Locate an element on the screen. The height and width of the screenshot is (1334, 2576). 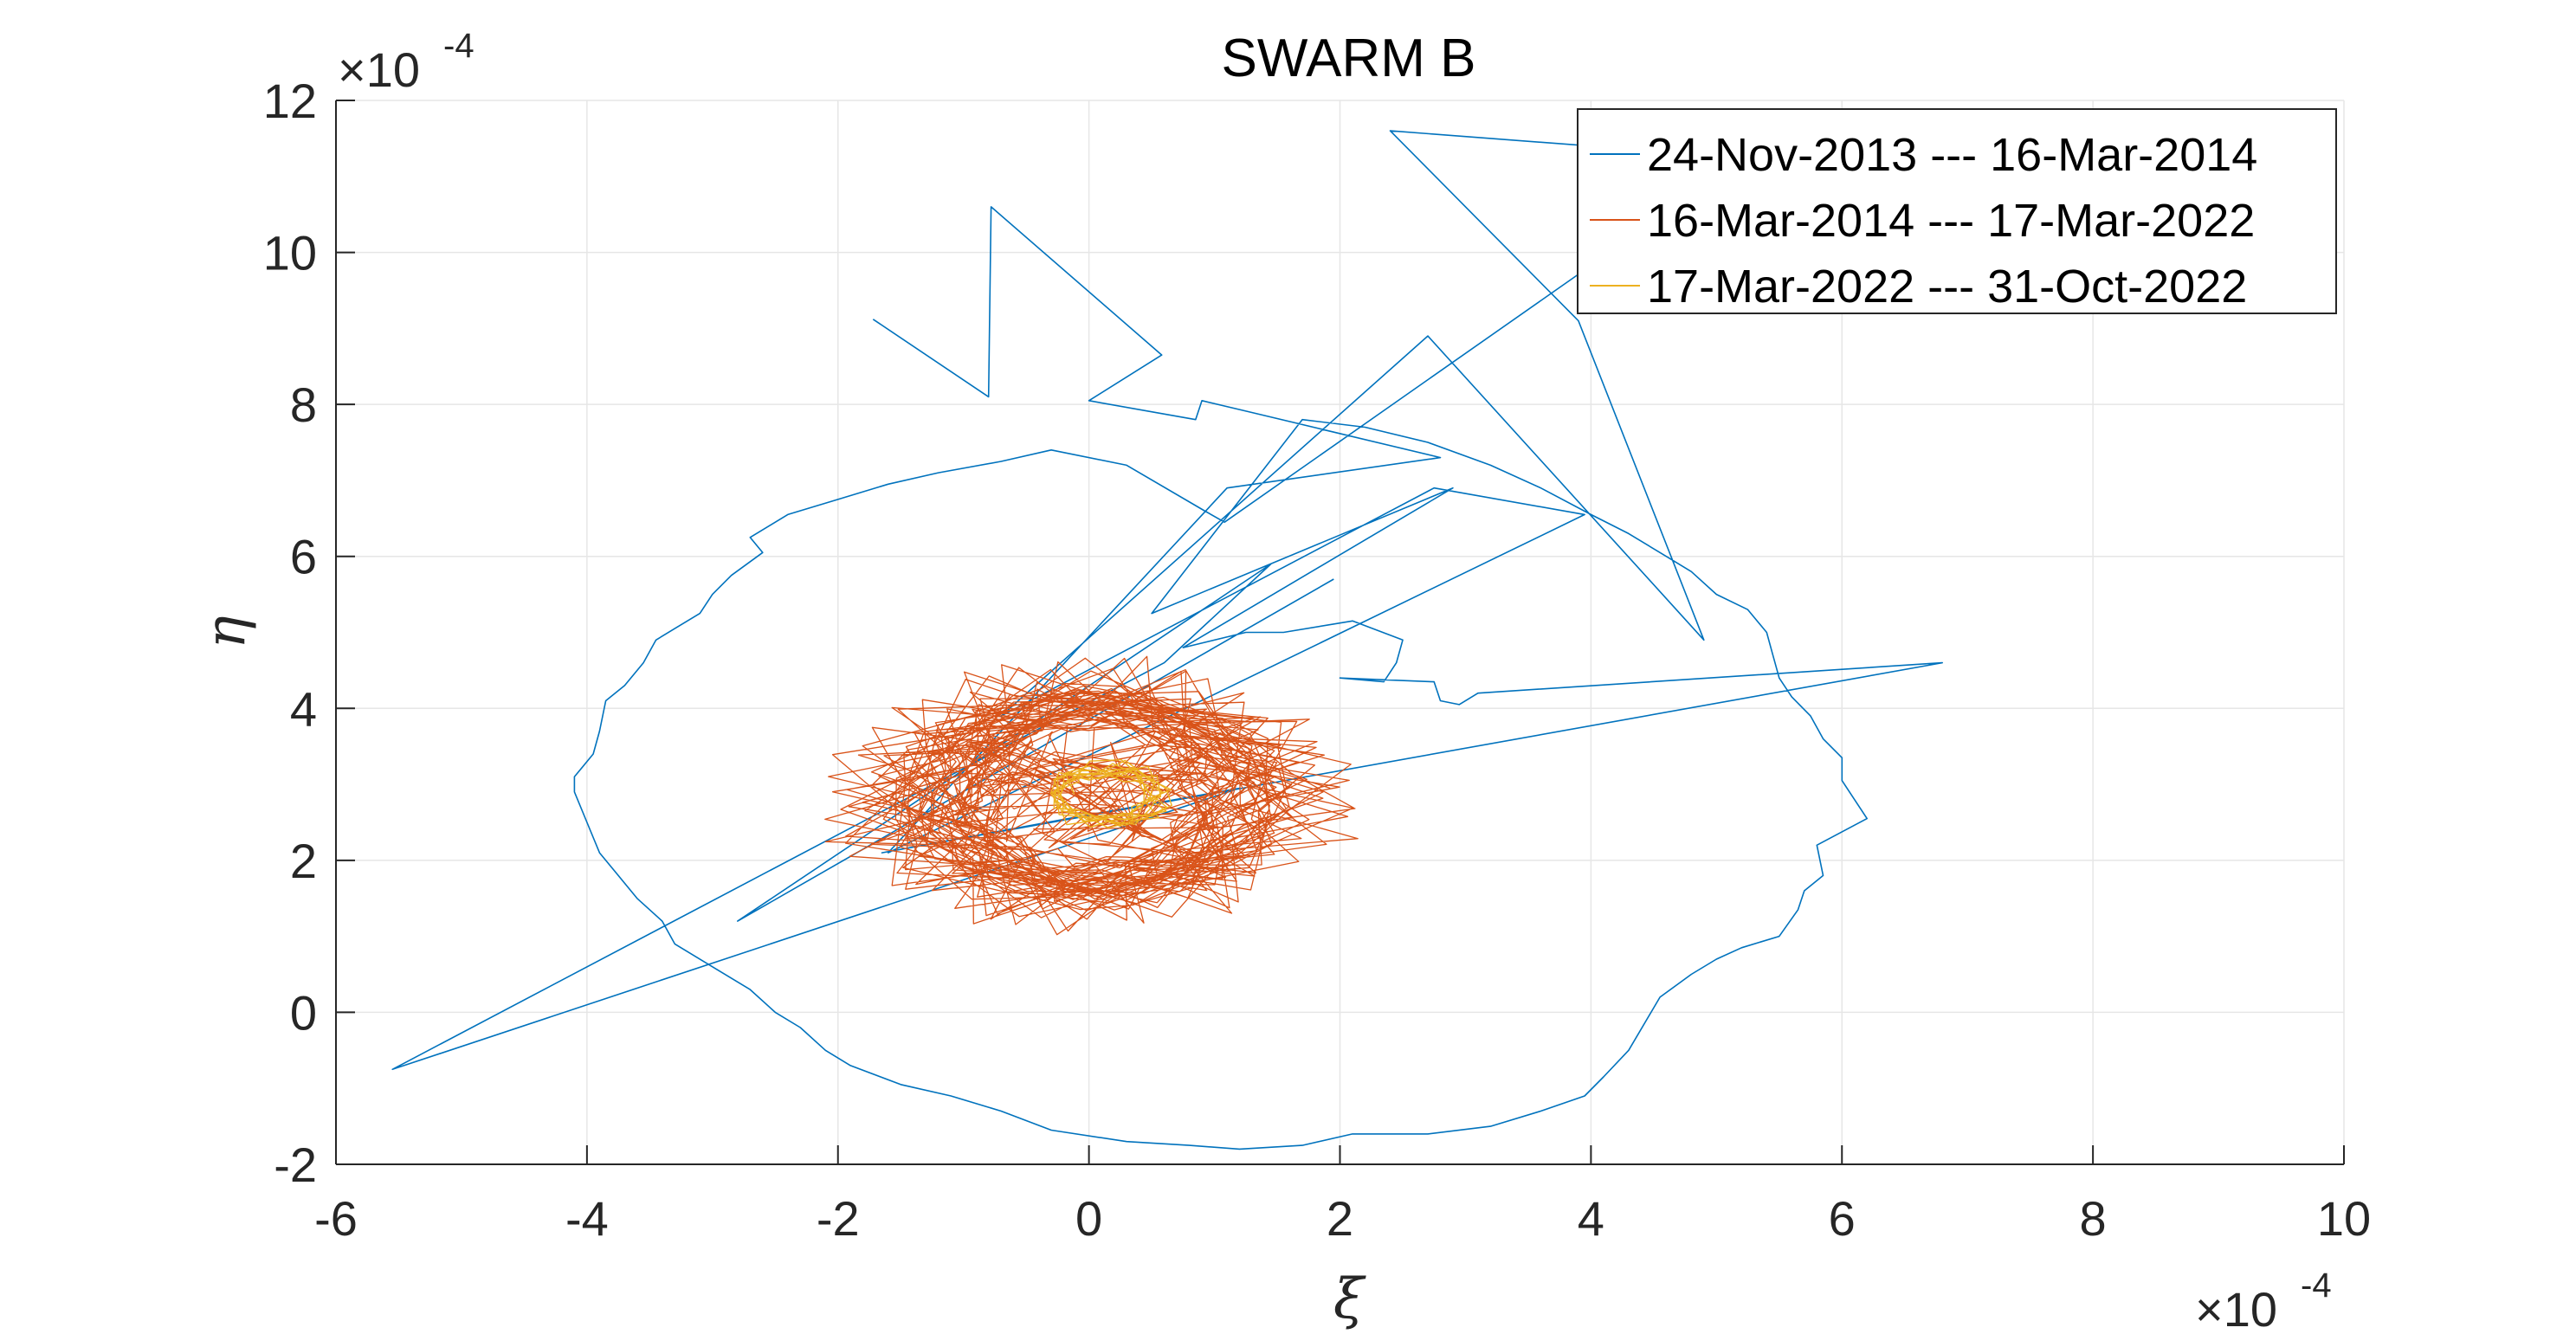
x-tick-label: -6 is located at coordinates (336, 1218).